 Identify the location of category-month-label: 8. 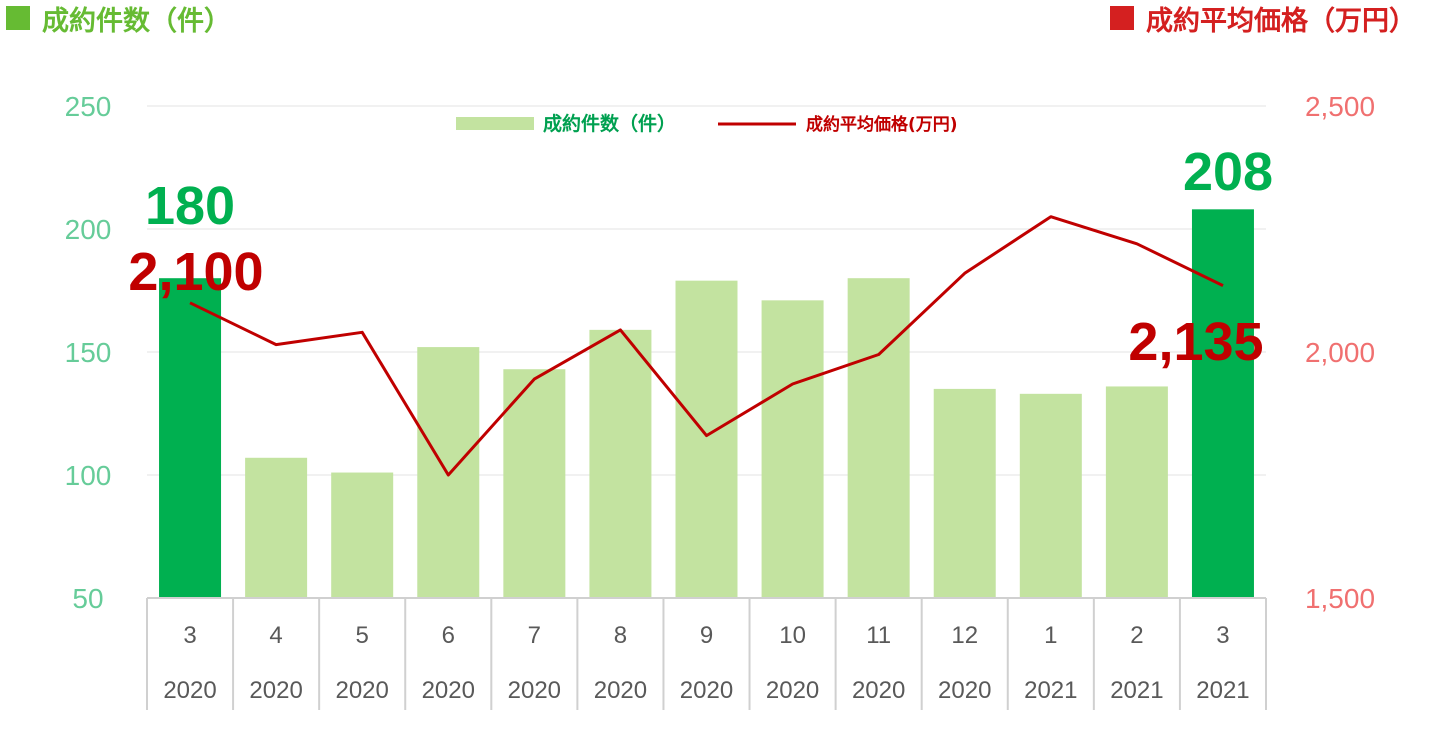
(620, 635).